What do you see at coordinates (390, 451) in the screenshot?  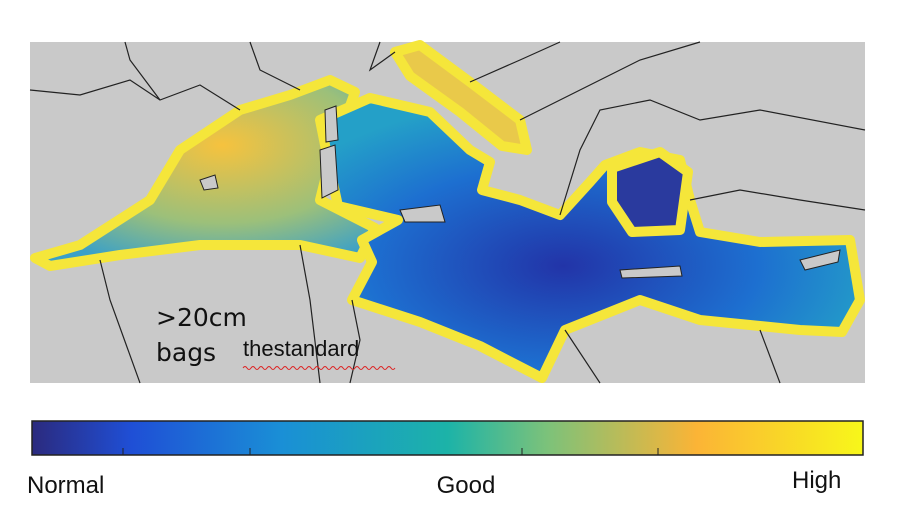 I see `colorbar-ticks` at bounding box center [390, 451].